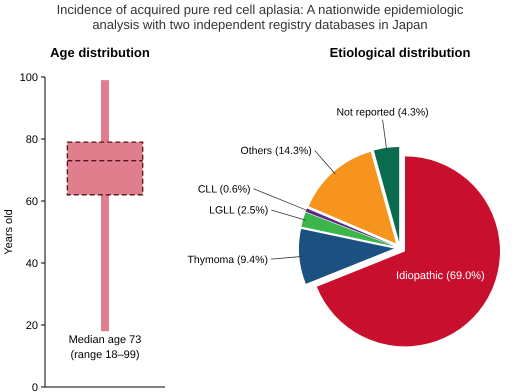 This screenshot has width=520, height=392. What do you see at coordinates (32, 140) in the screenshot?
I see `y-tick-label: 80` at bounding box center [32, 140].